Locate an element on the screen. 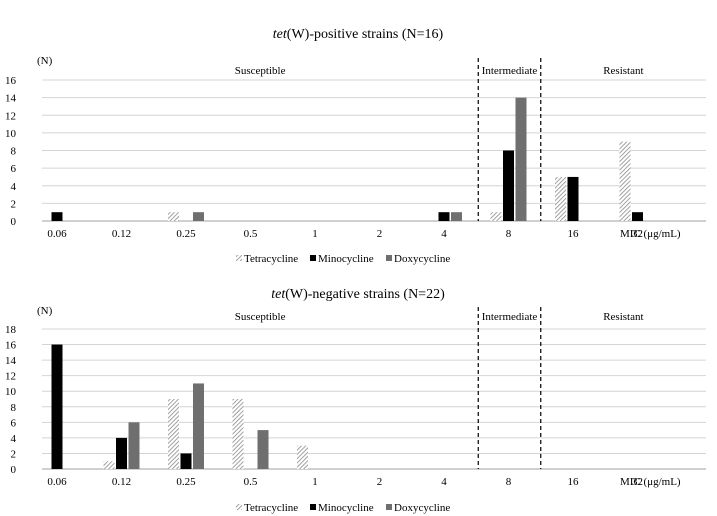 This screenshot has width=717, height=516. chart-title-rest: (W)-negative strains (N=22) is located at coordinates (365, 294).